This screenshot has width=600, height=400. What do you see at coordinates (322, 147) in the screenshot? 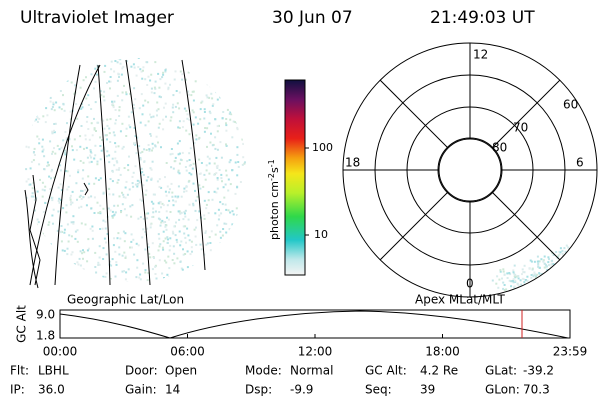
I see `colorbar-tick-label: 100` at bounding box center [322, 147].